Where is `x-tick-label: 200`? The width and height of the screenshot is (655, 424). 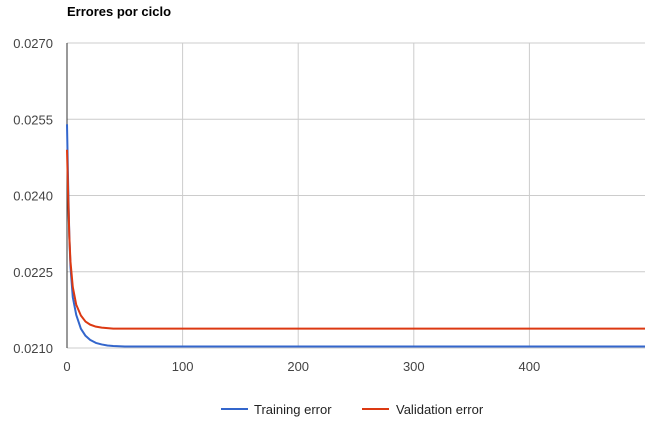 x-tick-label: 200 is located at coordinates (298, 366).